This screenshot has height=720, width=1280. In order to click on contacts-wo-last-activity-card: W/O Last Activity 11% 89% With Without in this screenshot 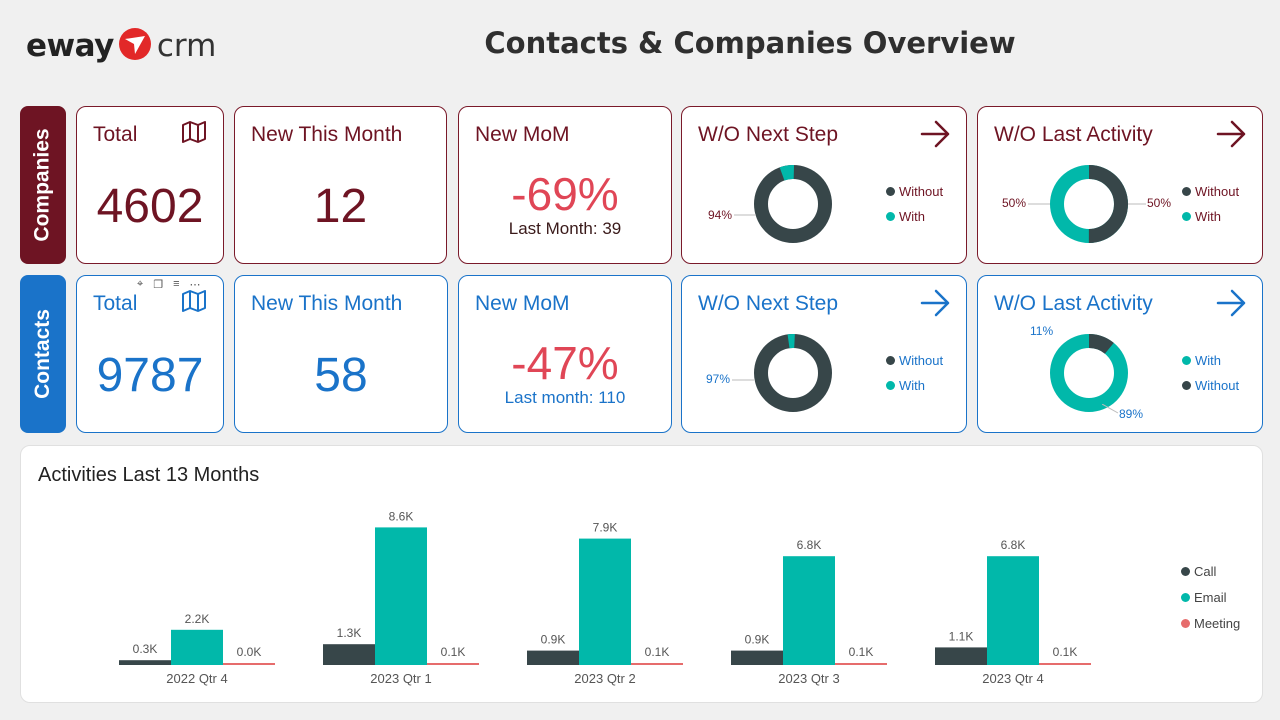, I will do `click(1120, 354)`.